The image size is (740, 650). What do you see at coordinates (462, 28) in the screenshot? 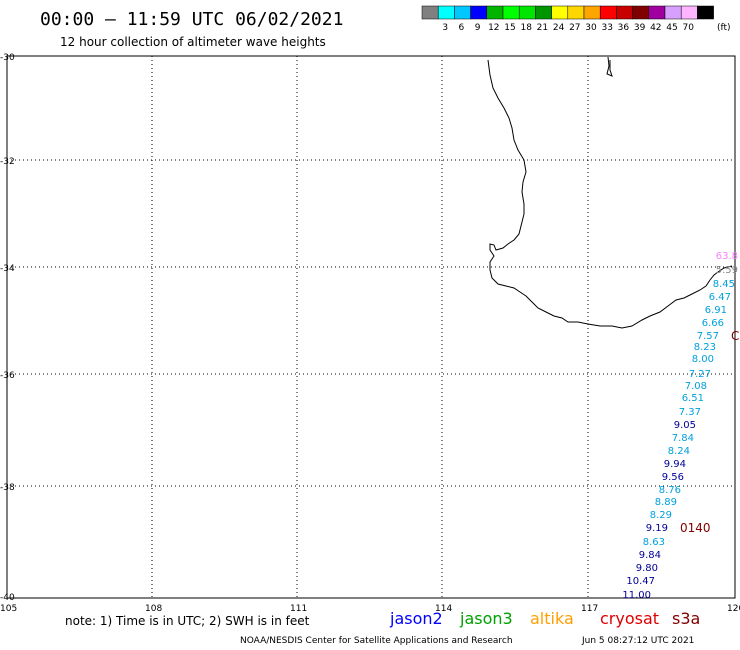
I see `colorbar-label: 6` at bounding box center [462, 28].